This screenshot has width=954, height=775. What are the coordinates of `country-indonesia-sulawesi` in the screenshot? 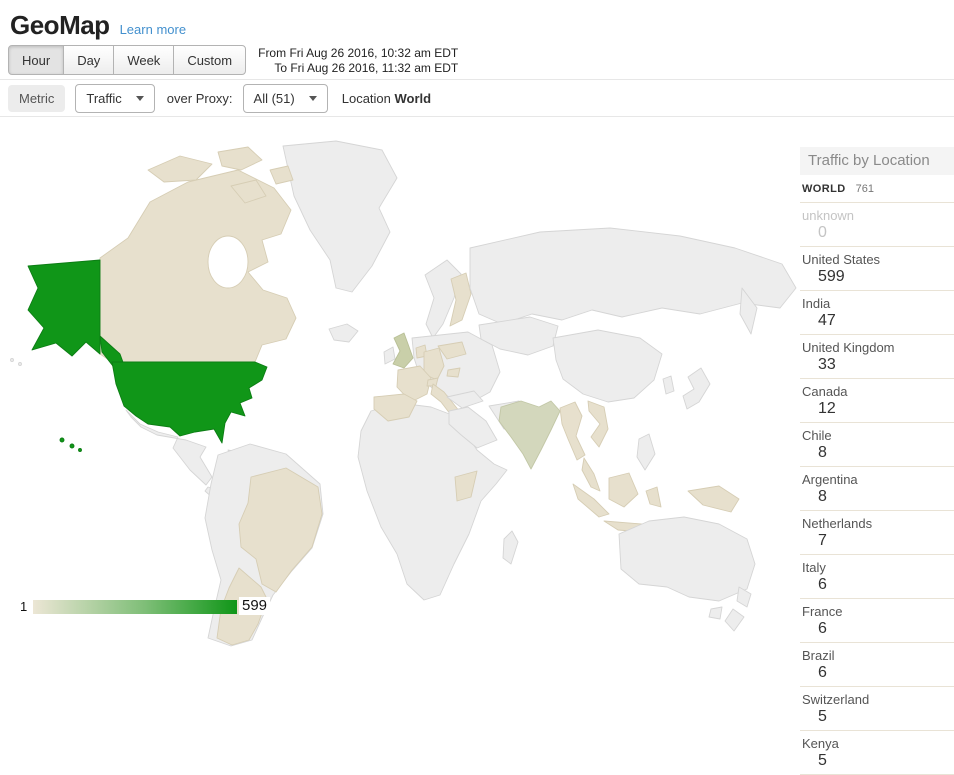 It's located at (653, 497).